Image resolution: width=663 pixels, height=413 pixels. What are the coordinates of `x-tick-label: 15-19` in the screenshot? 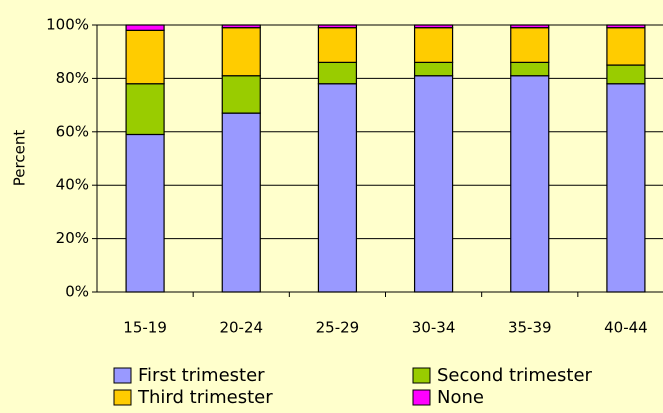 It's located at (145, 328).